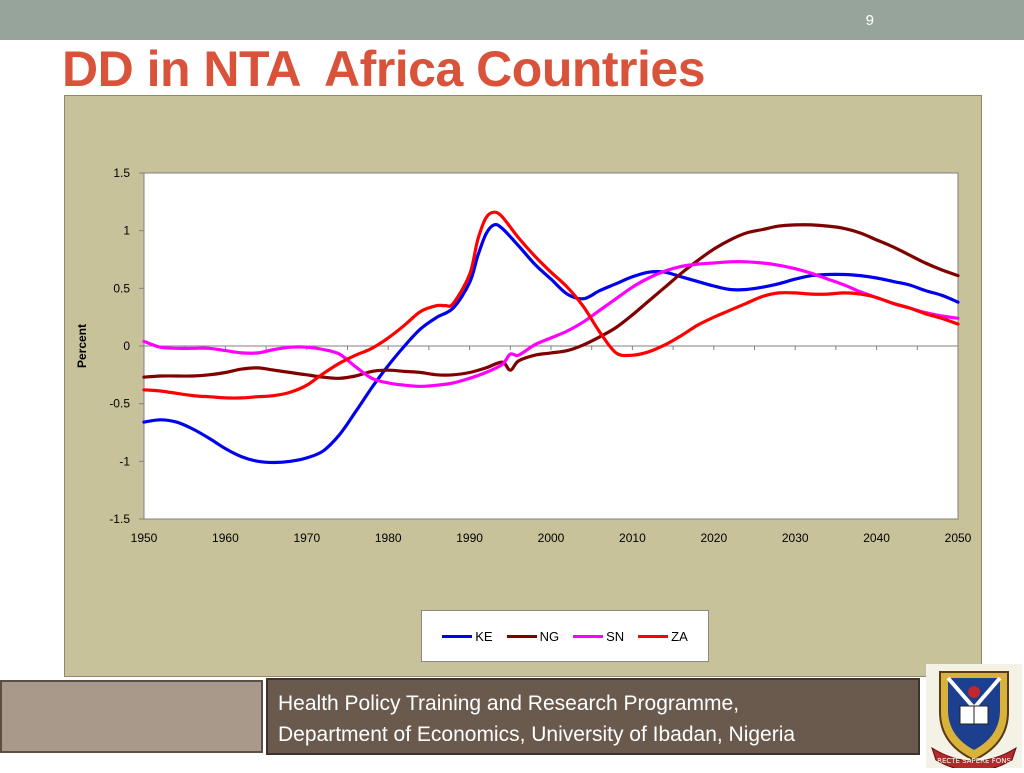  What do you see at coordinates (119, 519) in the screenshot?
I see `y-tick-label: -1.5` at bounding box center [119, 519].